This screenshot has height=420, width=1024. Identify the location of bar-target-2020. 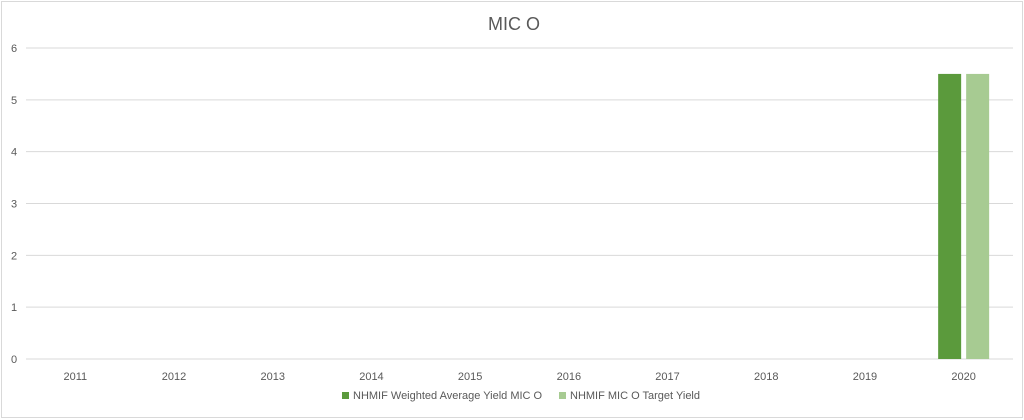
(978, 216).